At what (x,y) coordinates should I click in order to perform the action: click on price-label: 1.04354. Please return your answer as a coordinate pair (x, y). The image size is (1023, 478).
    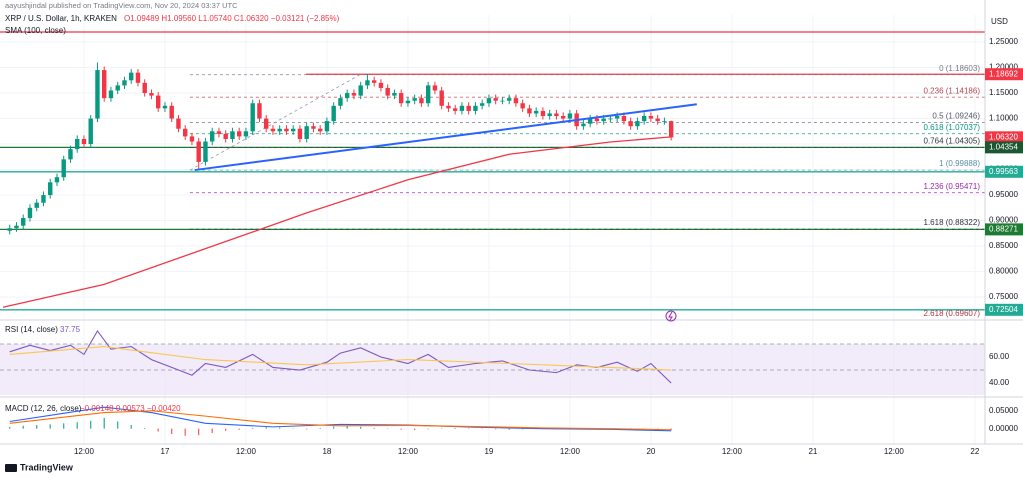
    Looking at the image, I should click on (1003, 146).